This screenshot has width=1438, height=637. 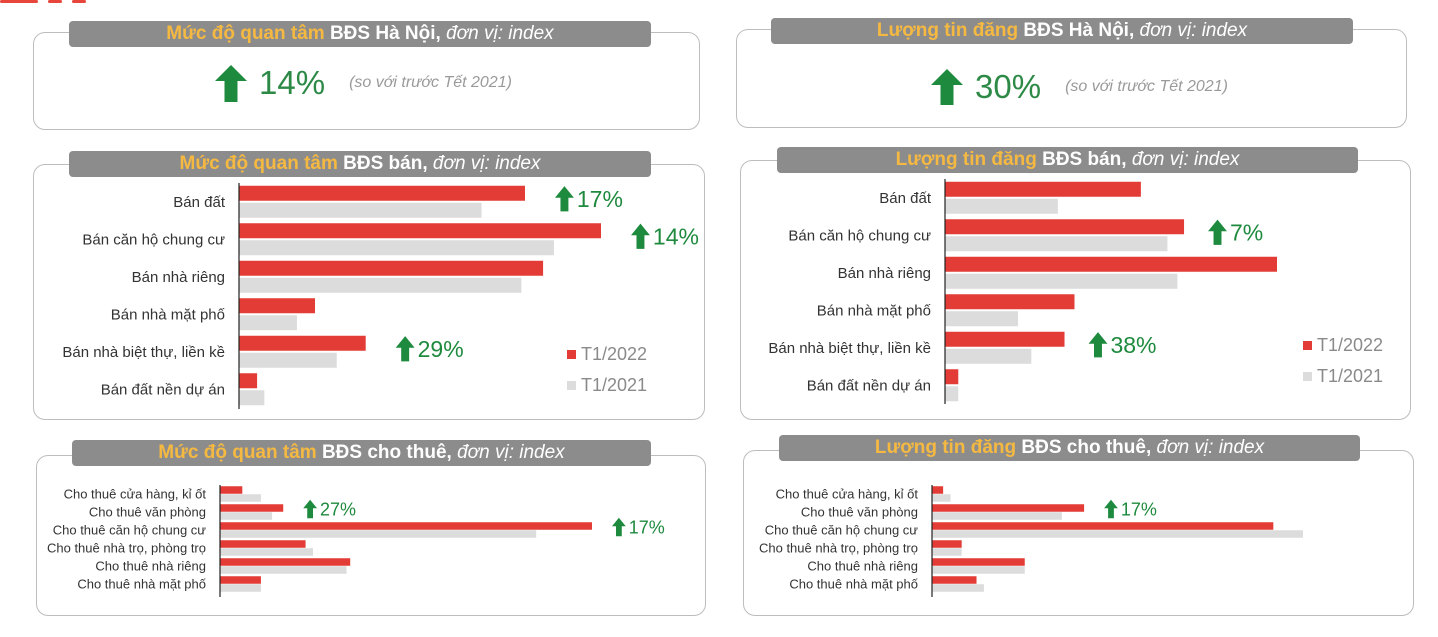 I want to click on summary-value: 30%, so click(x=1008, y=86).